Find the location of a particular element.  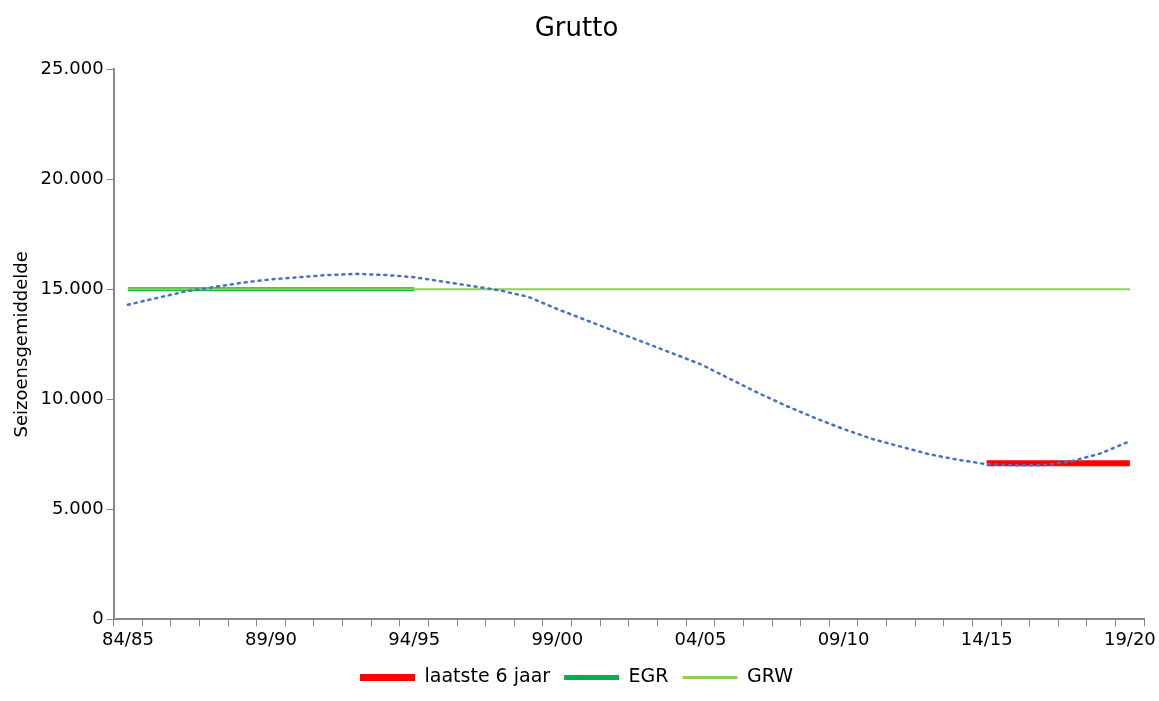

x-tick-label: 99/00 is located at coordinates (557, 638).